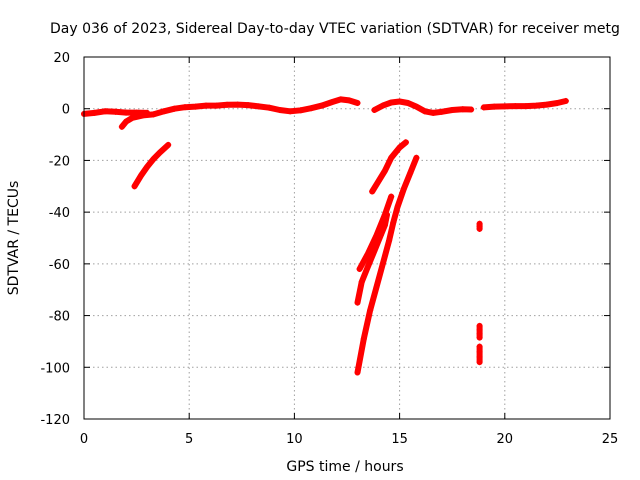 Image resolution: width=640 pixels, height=480 pixels. I want to click on x-tick-label: 20, so click(505, 439).